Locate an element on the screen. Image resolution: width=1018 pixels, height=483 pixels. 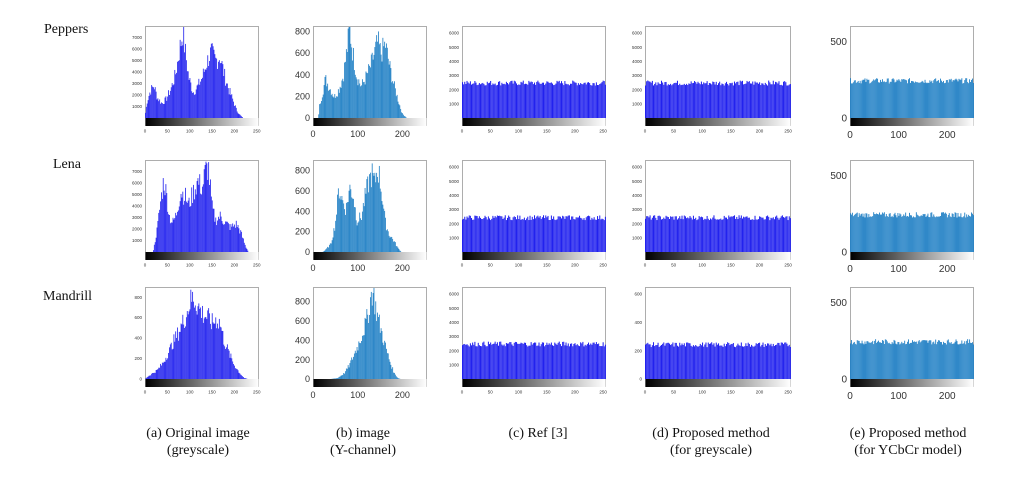
x-tick-label: 200 is located at coordinates (760, 265).